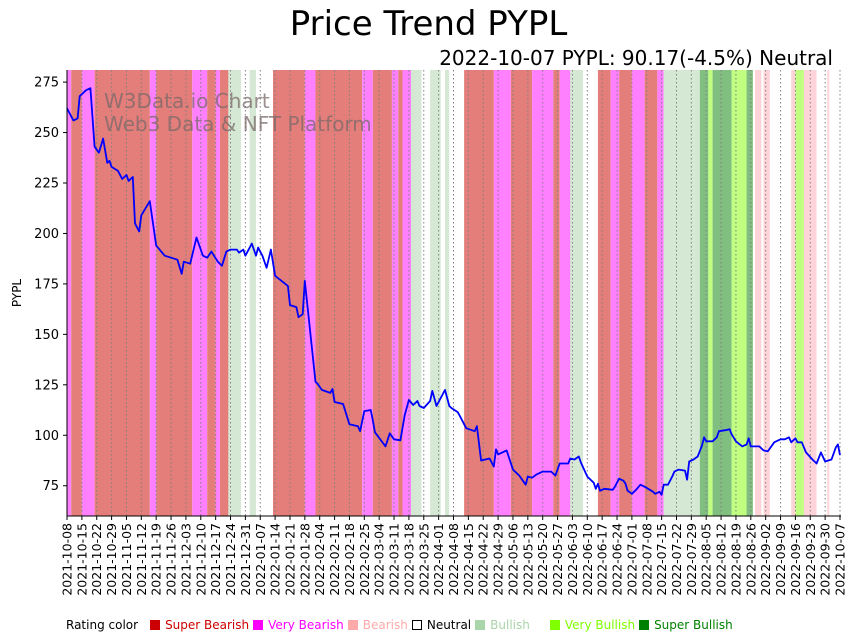  What do you see at coordinates (428, 24) in the screenshot?
I see `chart-title: Price Trend PYPL` at bounding box center [428, 24].